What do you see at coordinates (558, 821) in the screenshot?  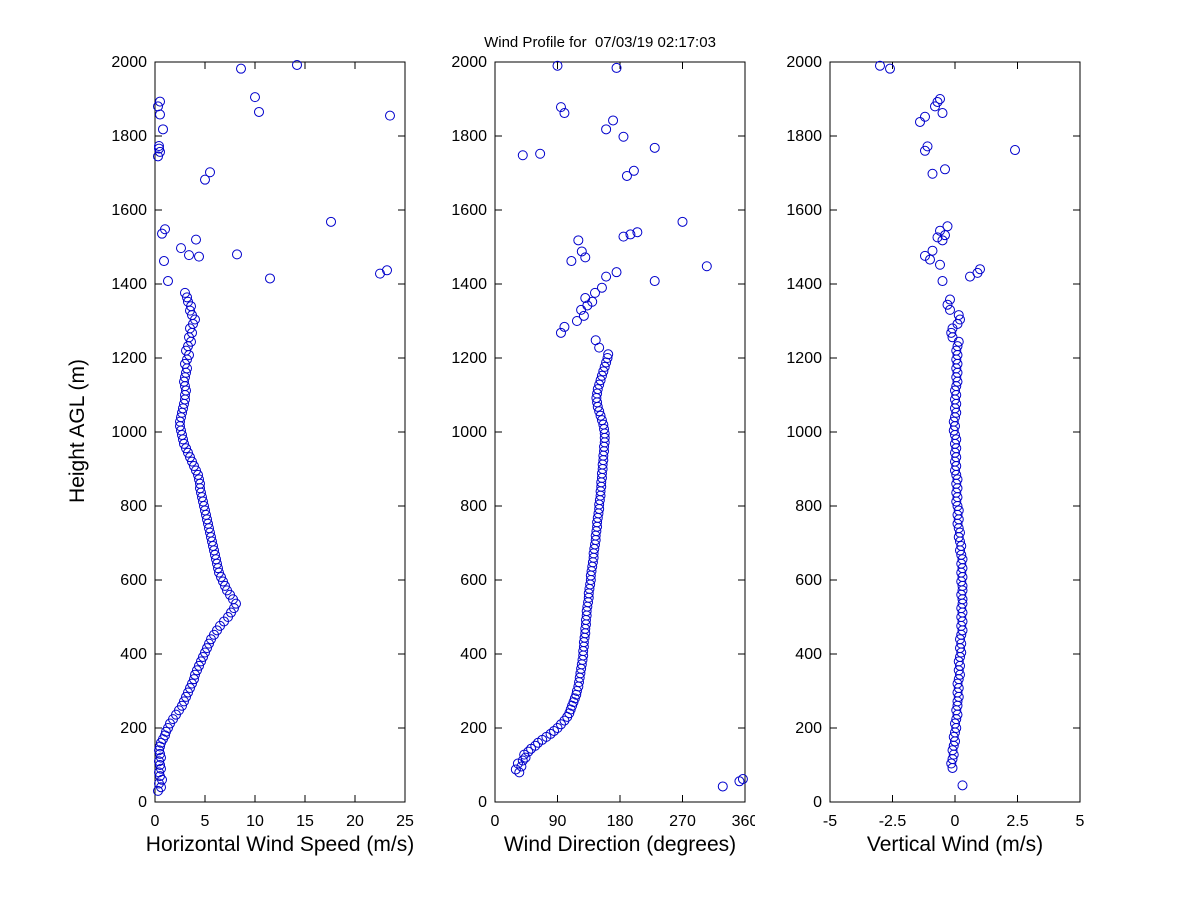 I see `svg-text: 90` at bounding box center [558, 821].